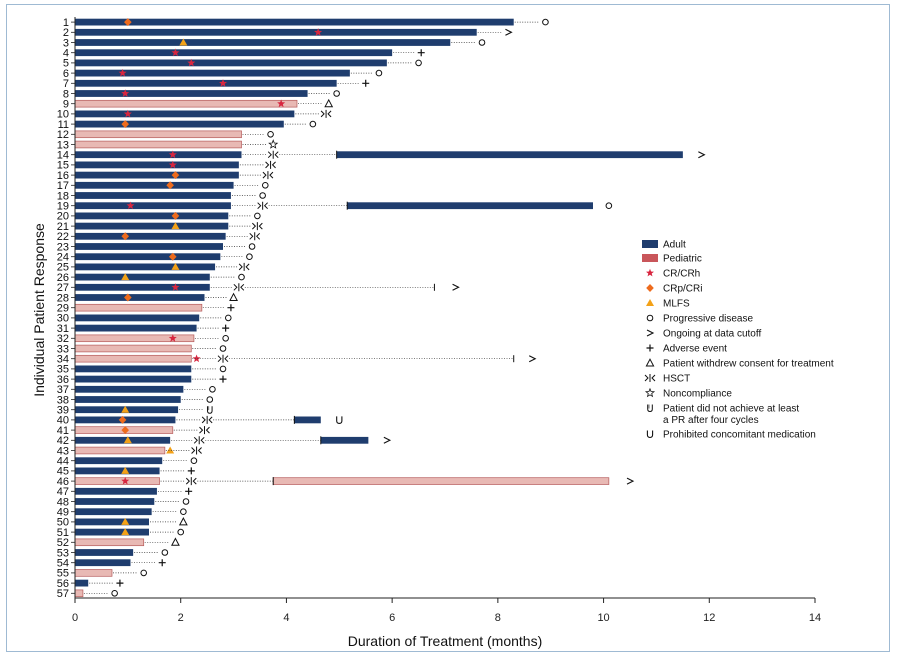 The height and width of the screenshot is (654, 900). Describe the element at coordinates (664, 245) in the screenshot. I see `legend-item-adult: Adult` at that location.